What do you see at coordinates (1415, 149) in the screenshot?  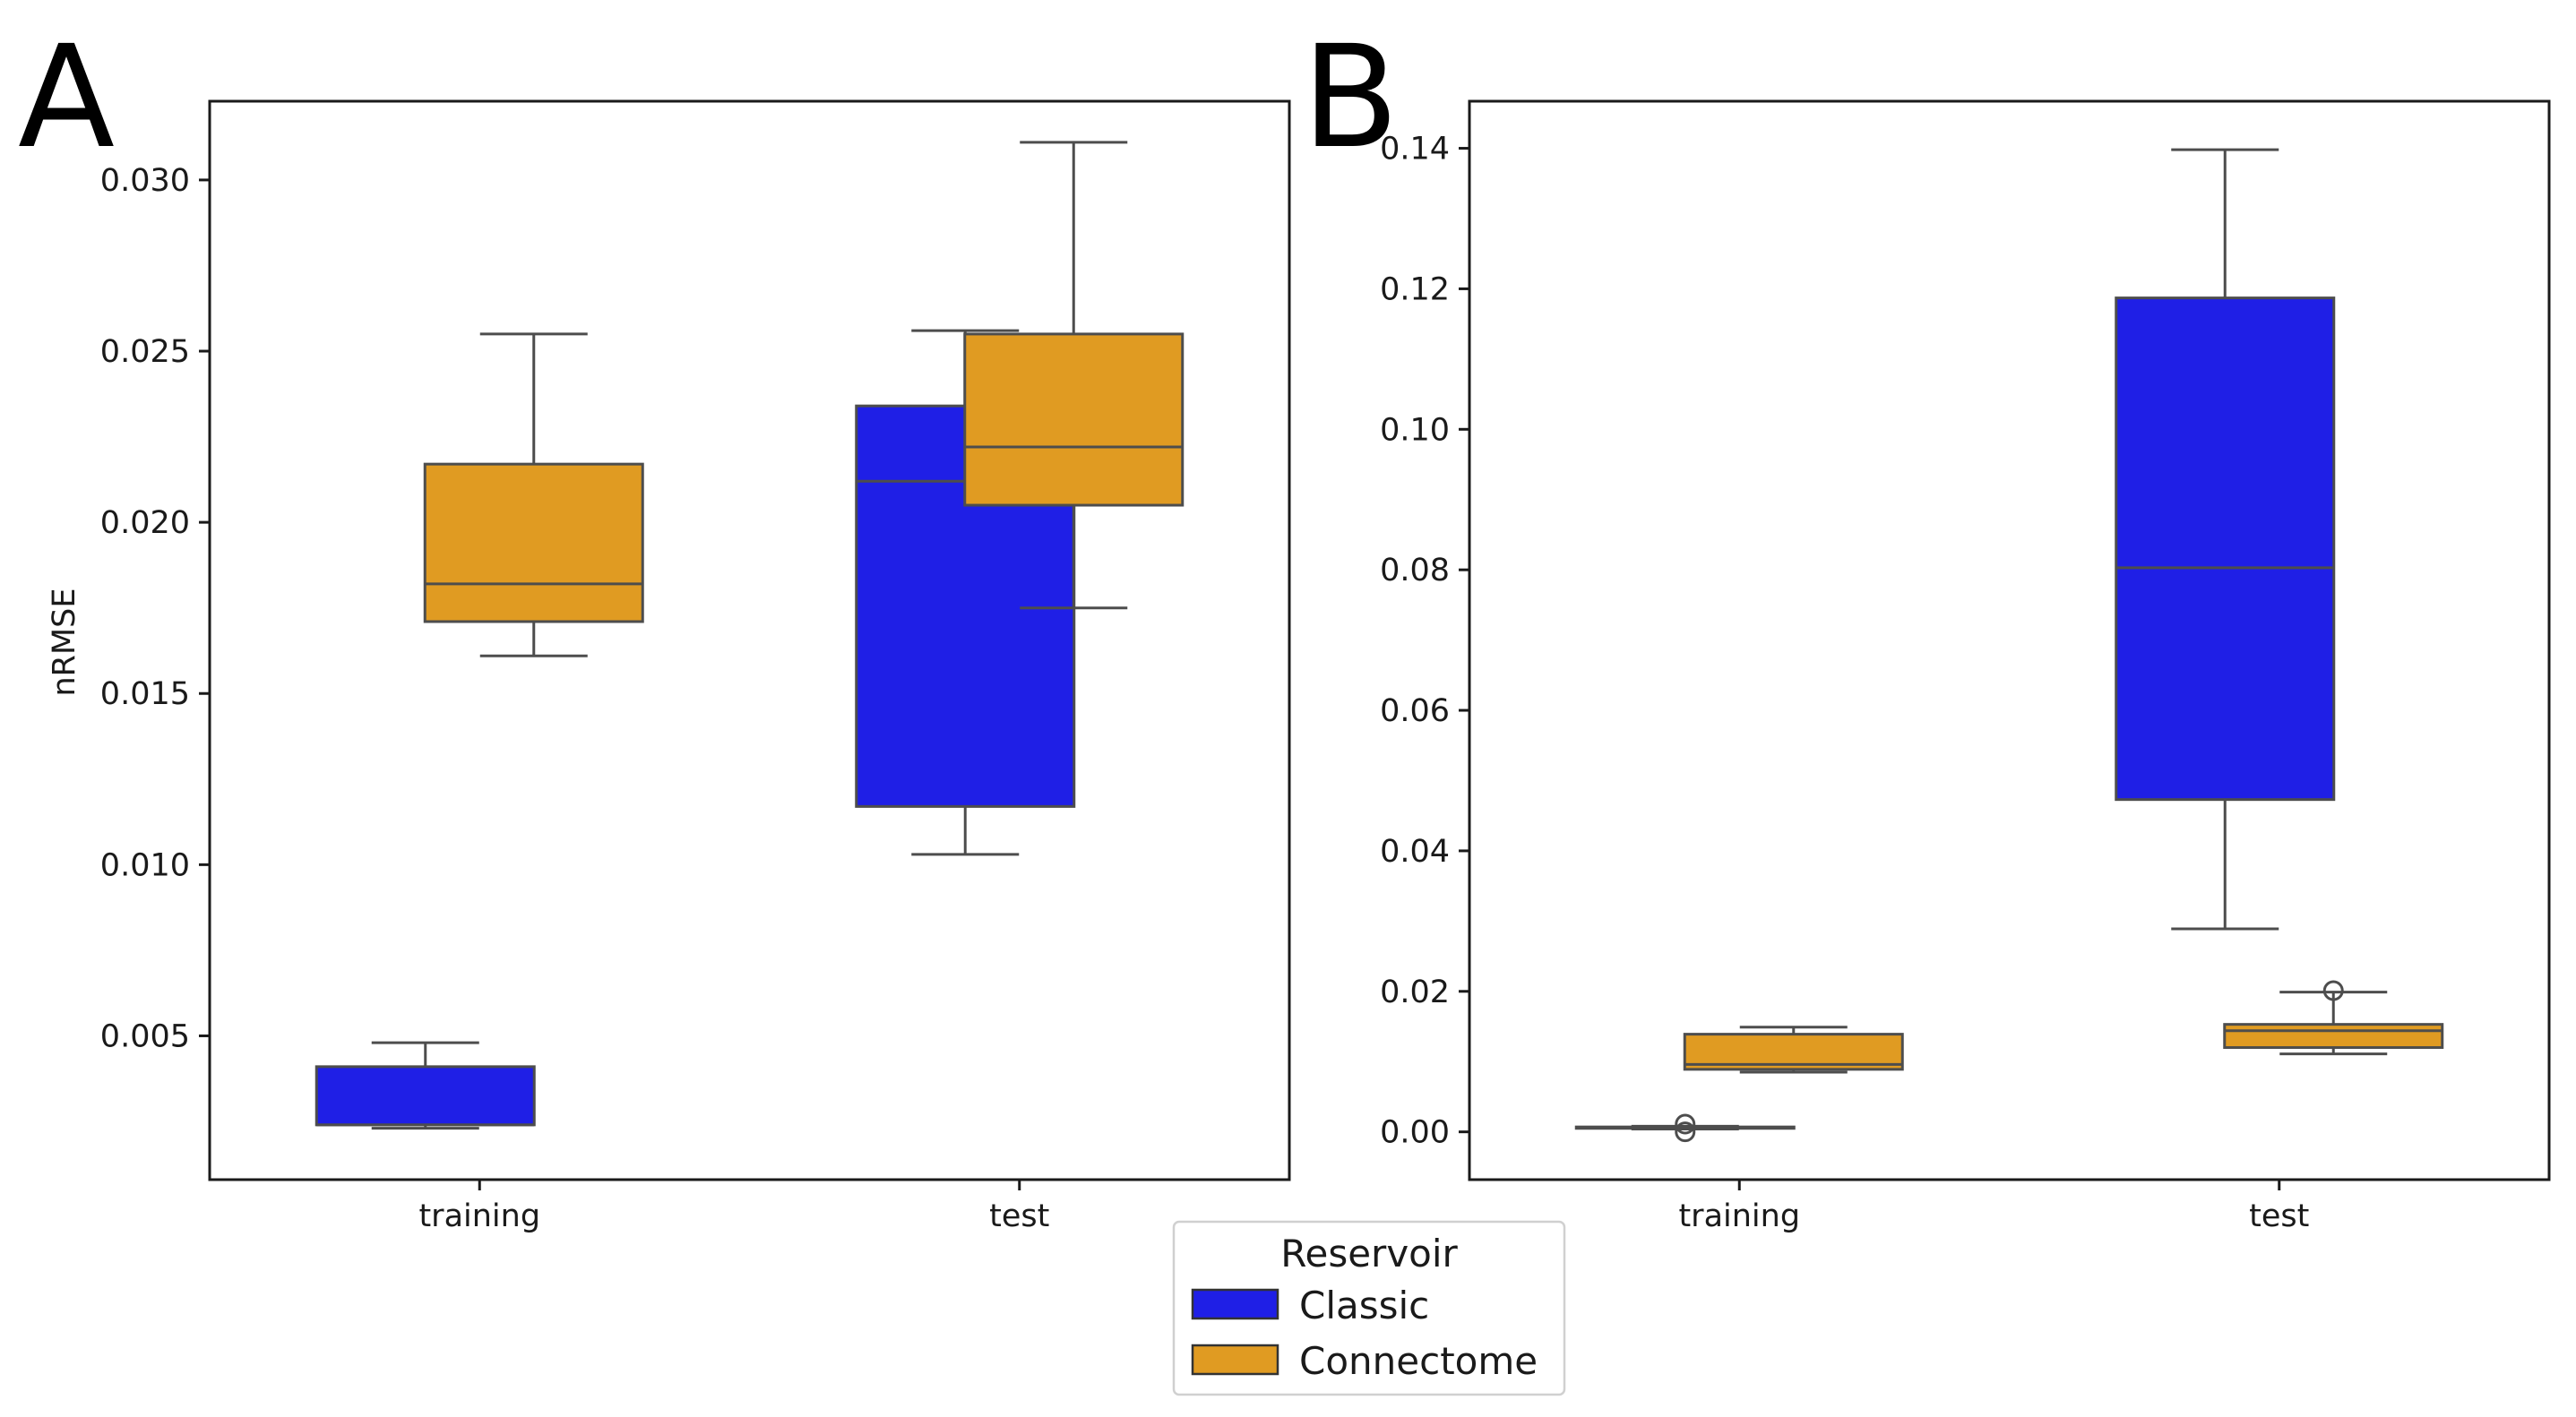 I see `y-tick-label: 0.14` at bounding box center [1415, 149].